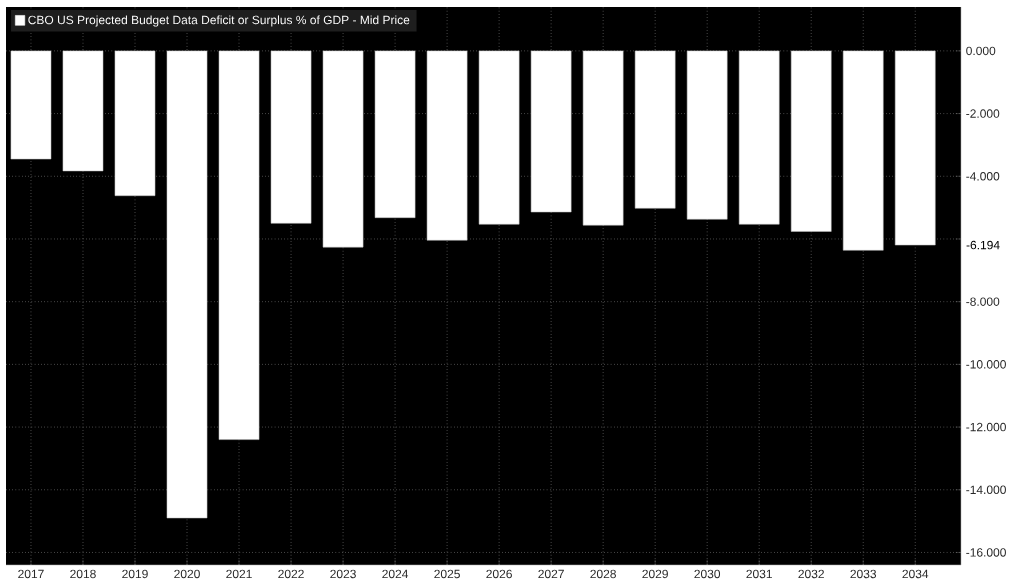  What do you see at coordinates (983, 301) in the screenshot?
I see `y-tick-label: -8.000` at bounding box center [983, 301].